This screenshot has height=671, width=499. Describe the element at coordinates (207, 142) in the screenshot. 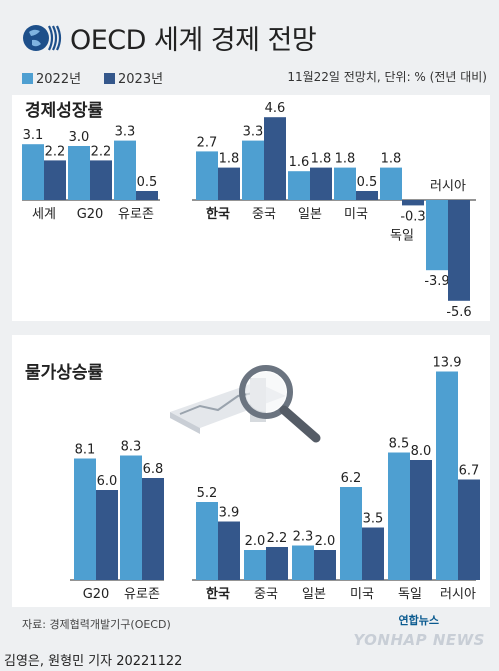

I see `data-label-2022: 2.7` at that location.